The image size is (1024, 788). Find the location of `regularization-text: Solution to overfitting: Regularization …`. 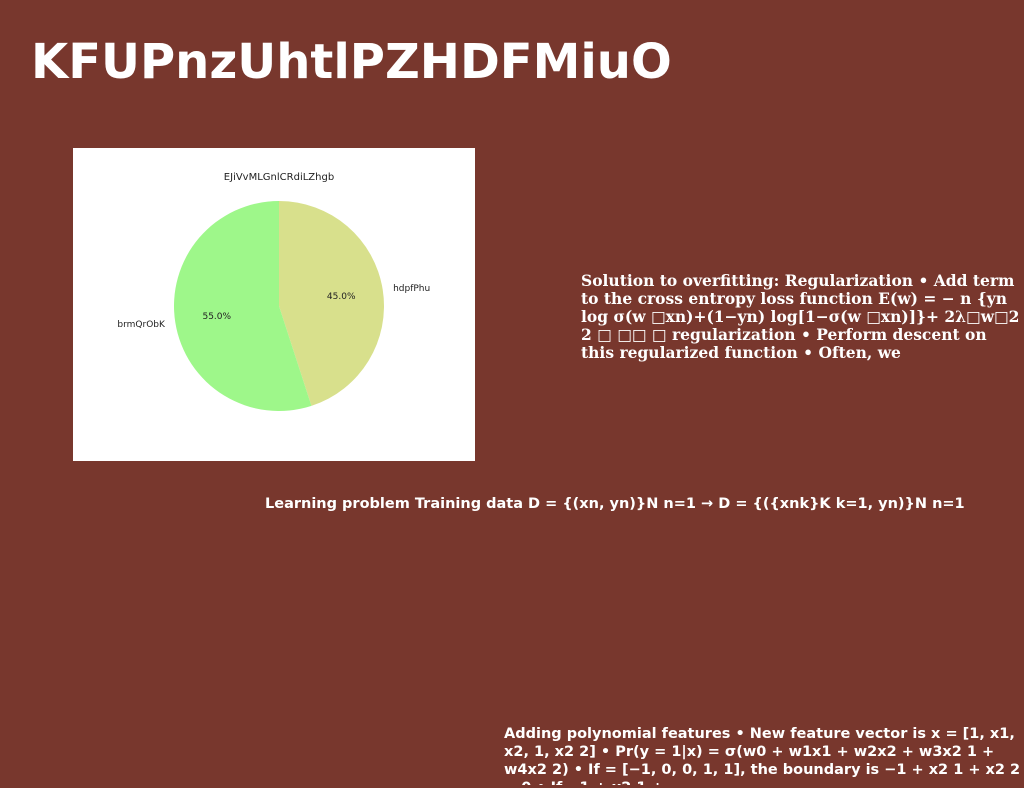

regularization-text: Solution to overfitting: Regularization … is located at coordinates (800, 316).